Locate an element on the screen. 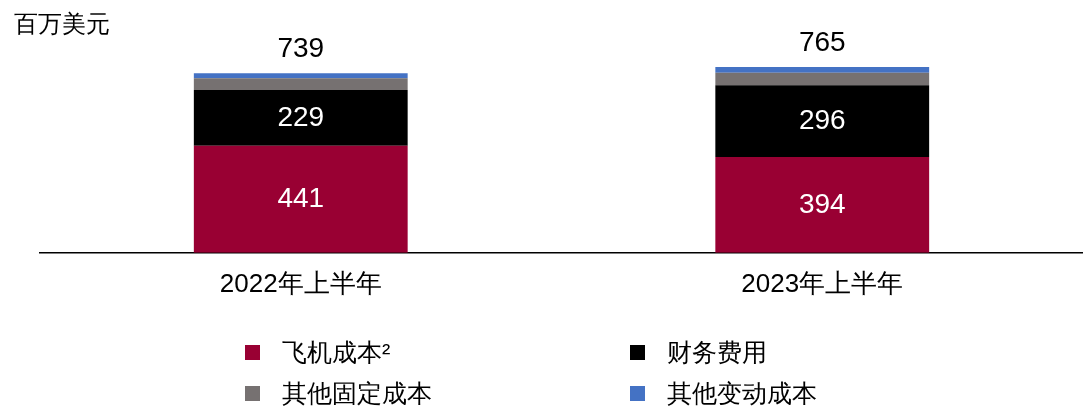 Image resolution: width=1083 pixels, height=417 pixels. x-tick-label: 2023年上半年 is located at coordinates (822, 282).